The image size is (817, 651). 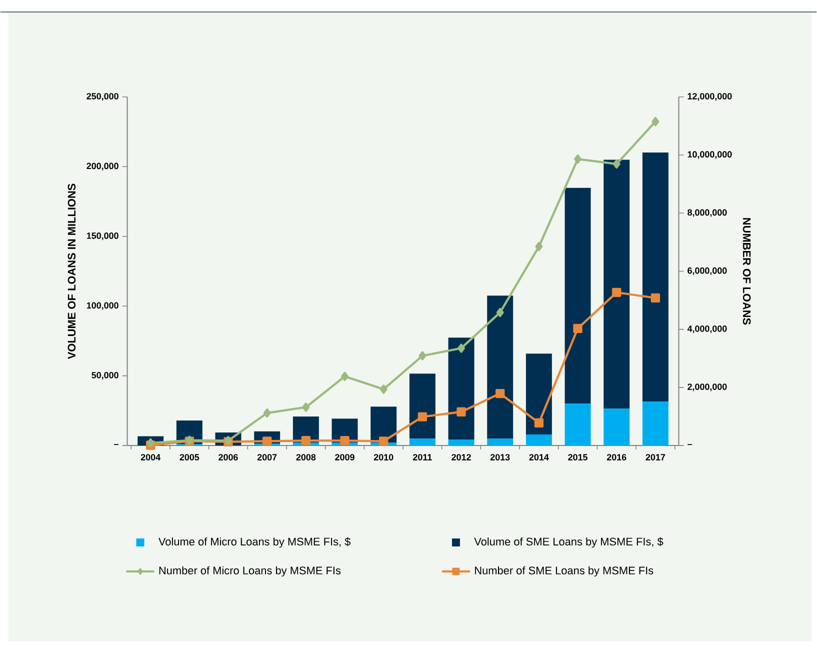 I want to click on x-tick-label: 2013, so click(x=500, y=457).